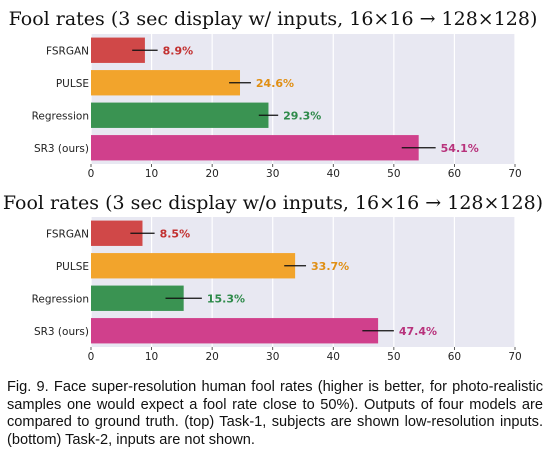  I want to click on data-label: 47.4%, so click(418, 331).